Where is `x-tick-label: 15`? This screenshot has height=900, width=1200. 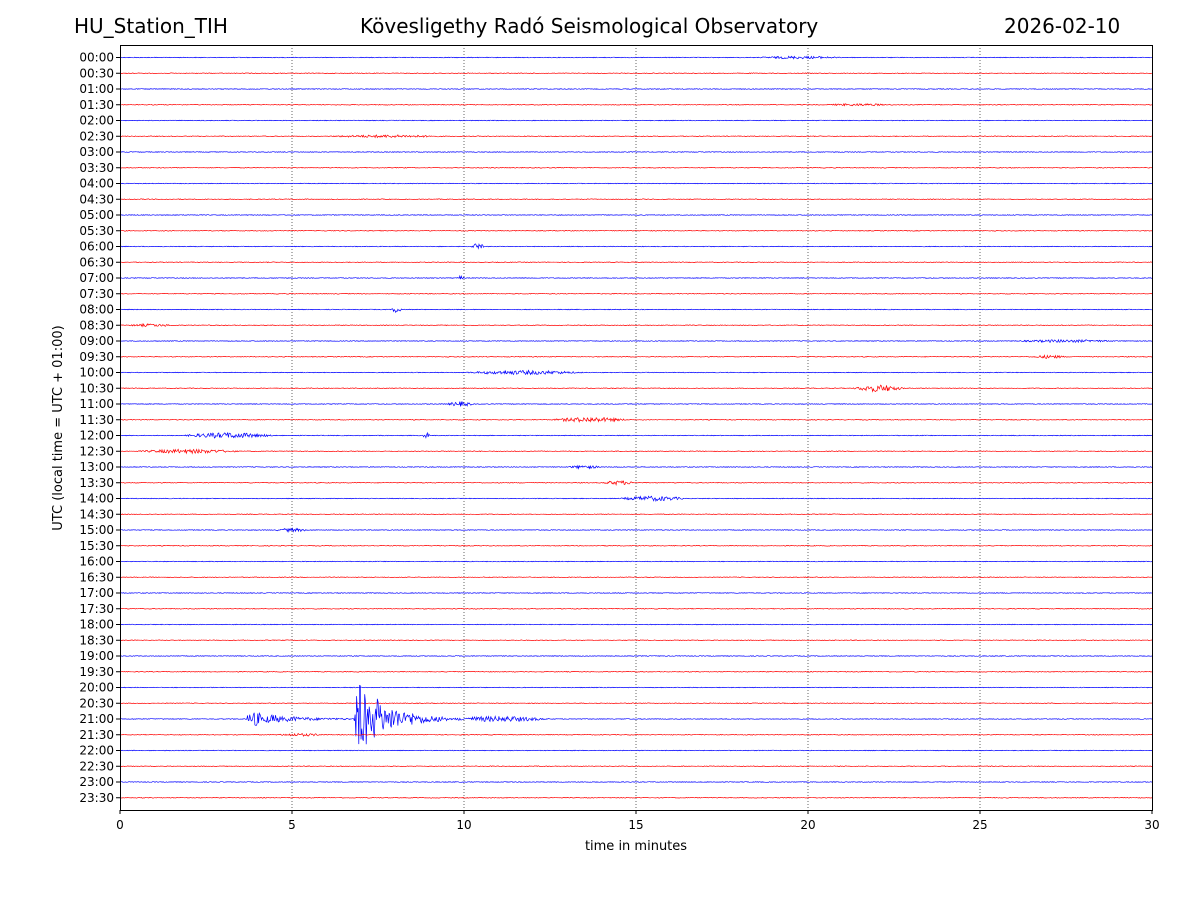 x-tick-label: 15 is located at coordinates (635, 825).